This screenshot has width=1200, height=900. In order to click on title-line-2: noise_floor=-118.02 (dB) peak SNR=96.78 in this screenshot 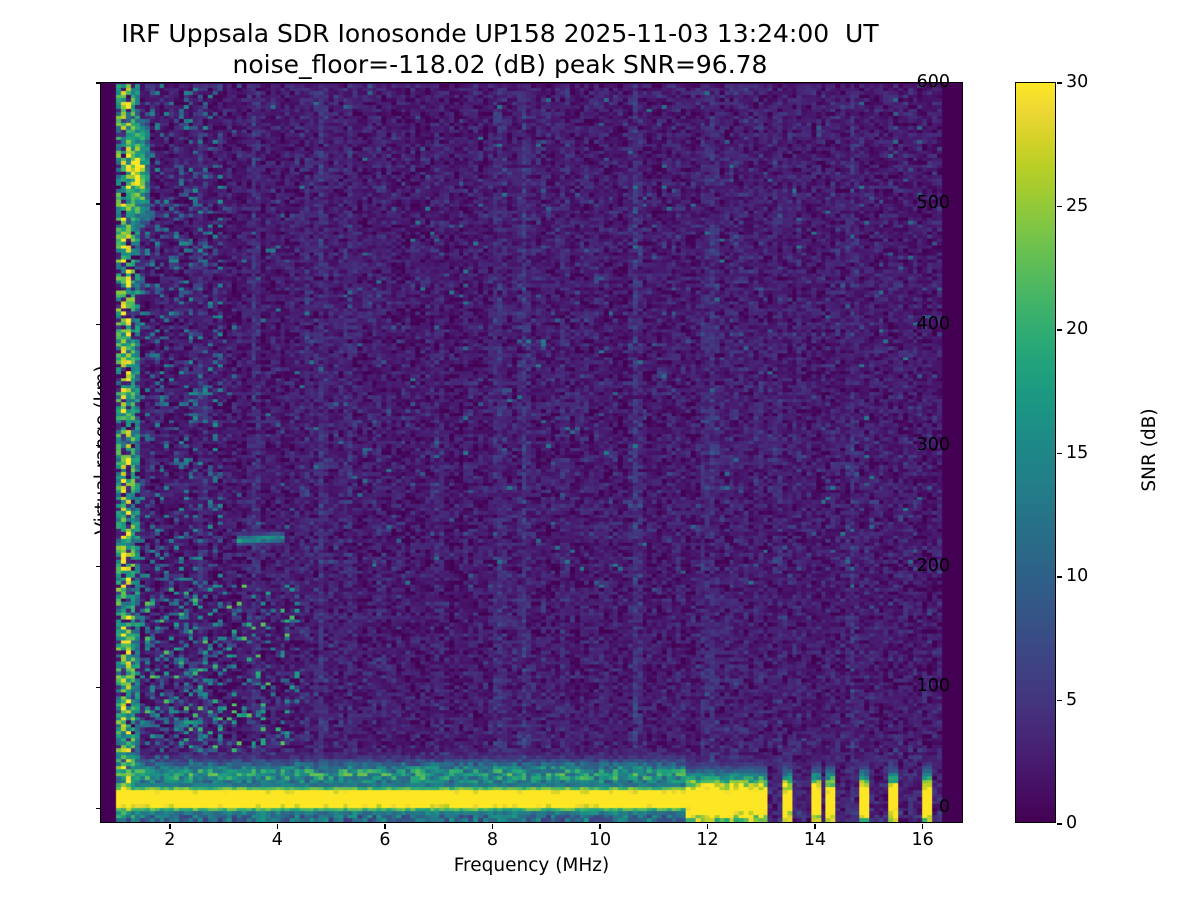, I will do `click(500, 64)`.